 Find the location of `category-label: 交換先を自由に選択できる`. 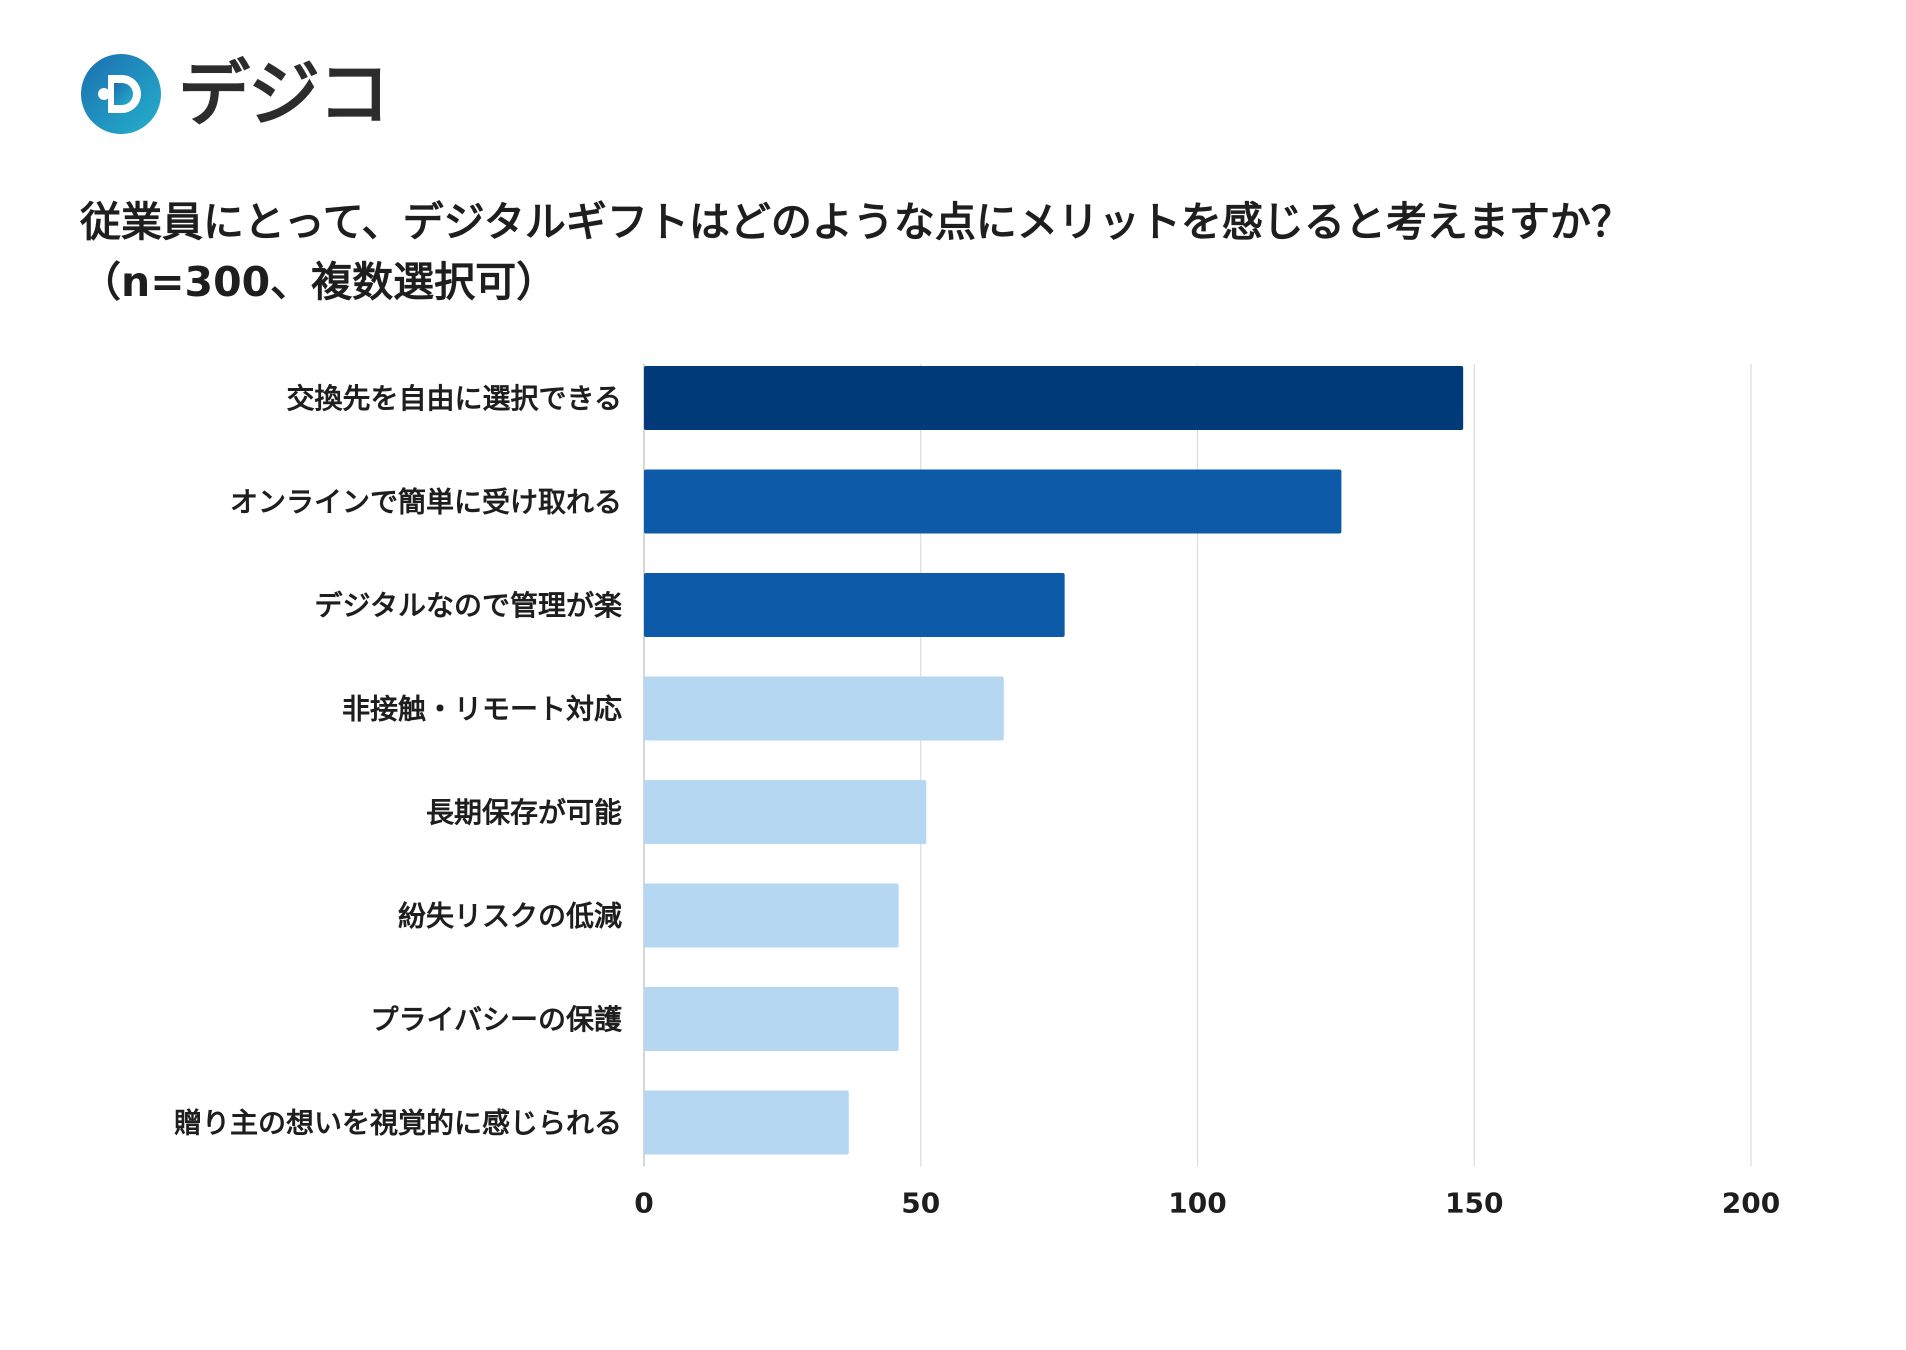

category-label: 交換先を自由に選択できる is located at coordinates (454, 398).